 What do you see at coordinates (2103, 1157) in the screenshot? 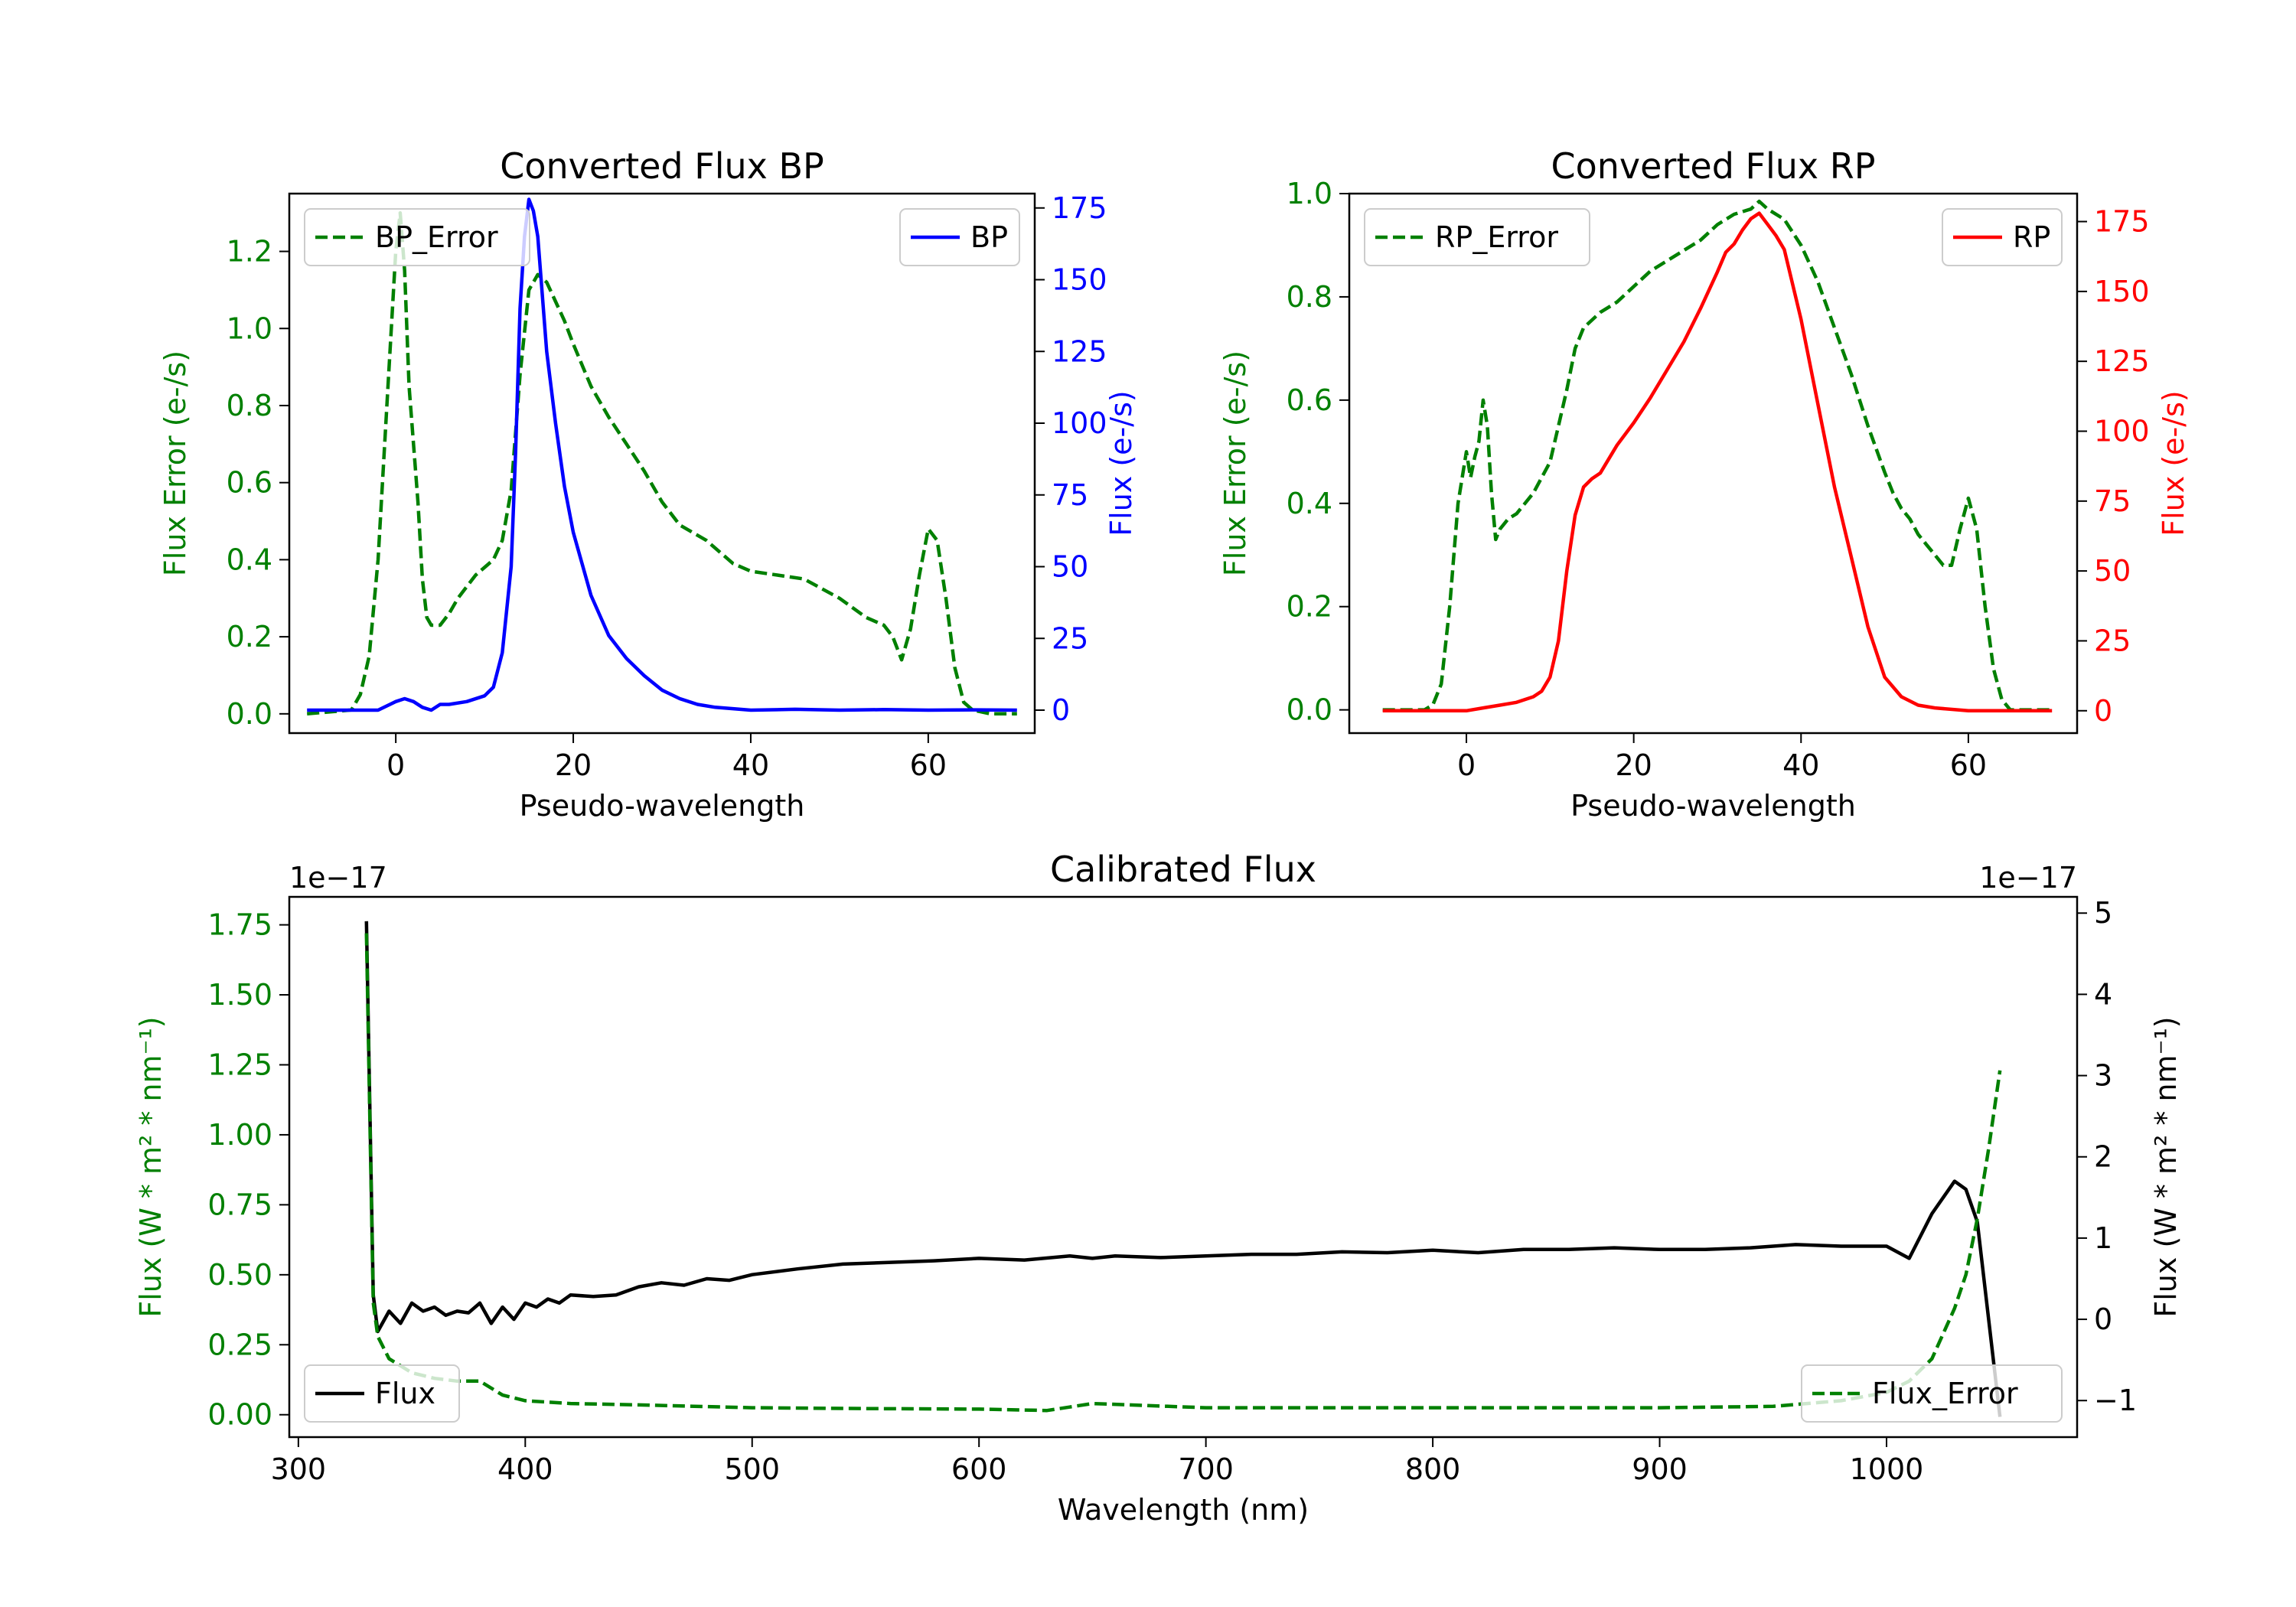
I see `y-right-tick-label: 2` at bounding box center [2103, 1157].